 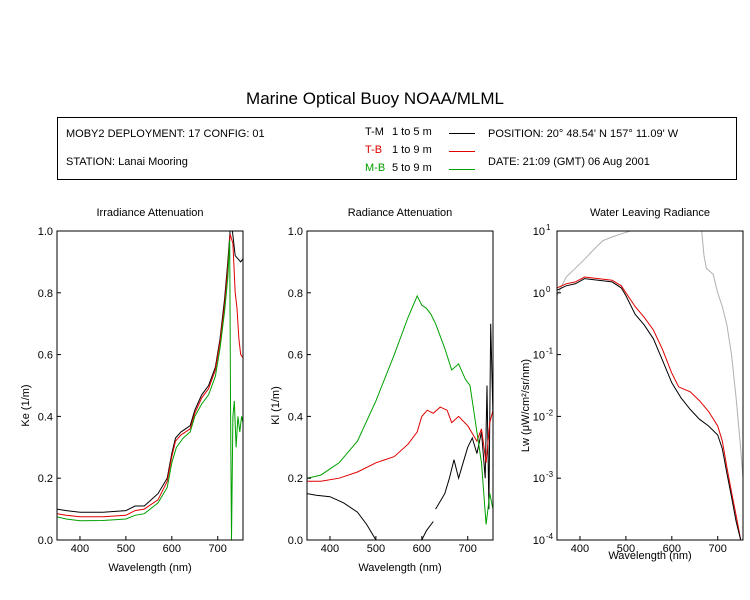 I want to click on y-axis-label: Lw (μW/cm²/sr/nm), so click(x=526, y=405).